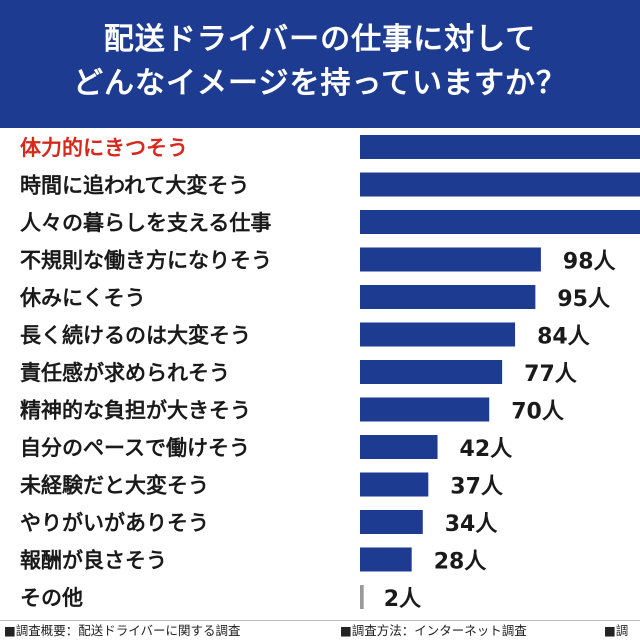 This screenshot has height=640, width=640. I want to click on category-label: 人々の暮らしを支える仕事, so click(145, 223).